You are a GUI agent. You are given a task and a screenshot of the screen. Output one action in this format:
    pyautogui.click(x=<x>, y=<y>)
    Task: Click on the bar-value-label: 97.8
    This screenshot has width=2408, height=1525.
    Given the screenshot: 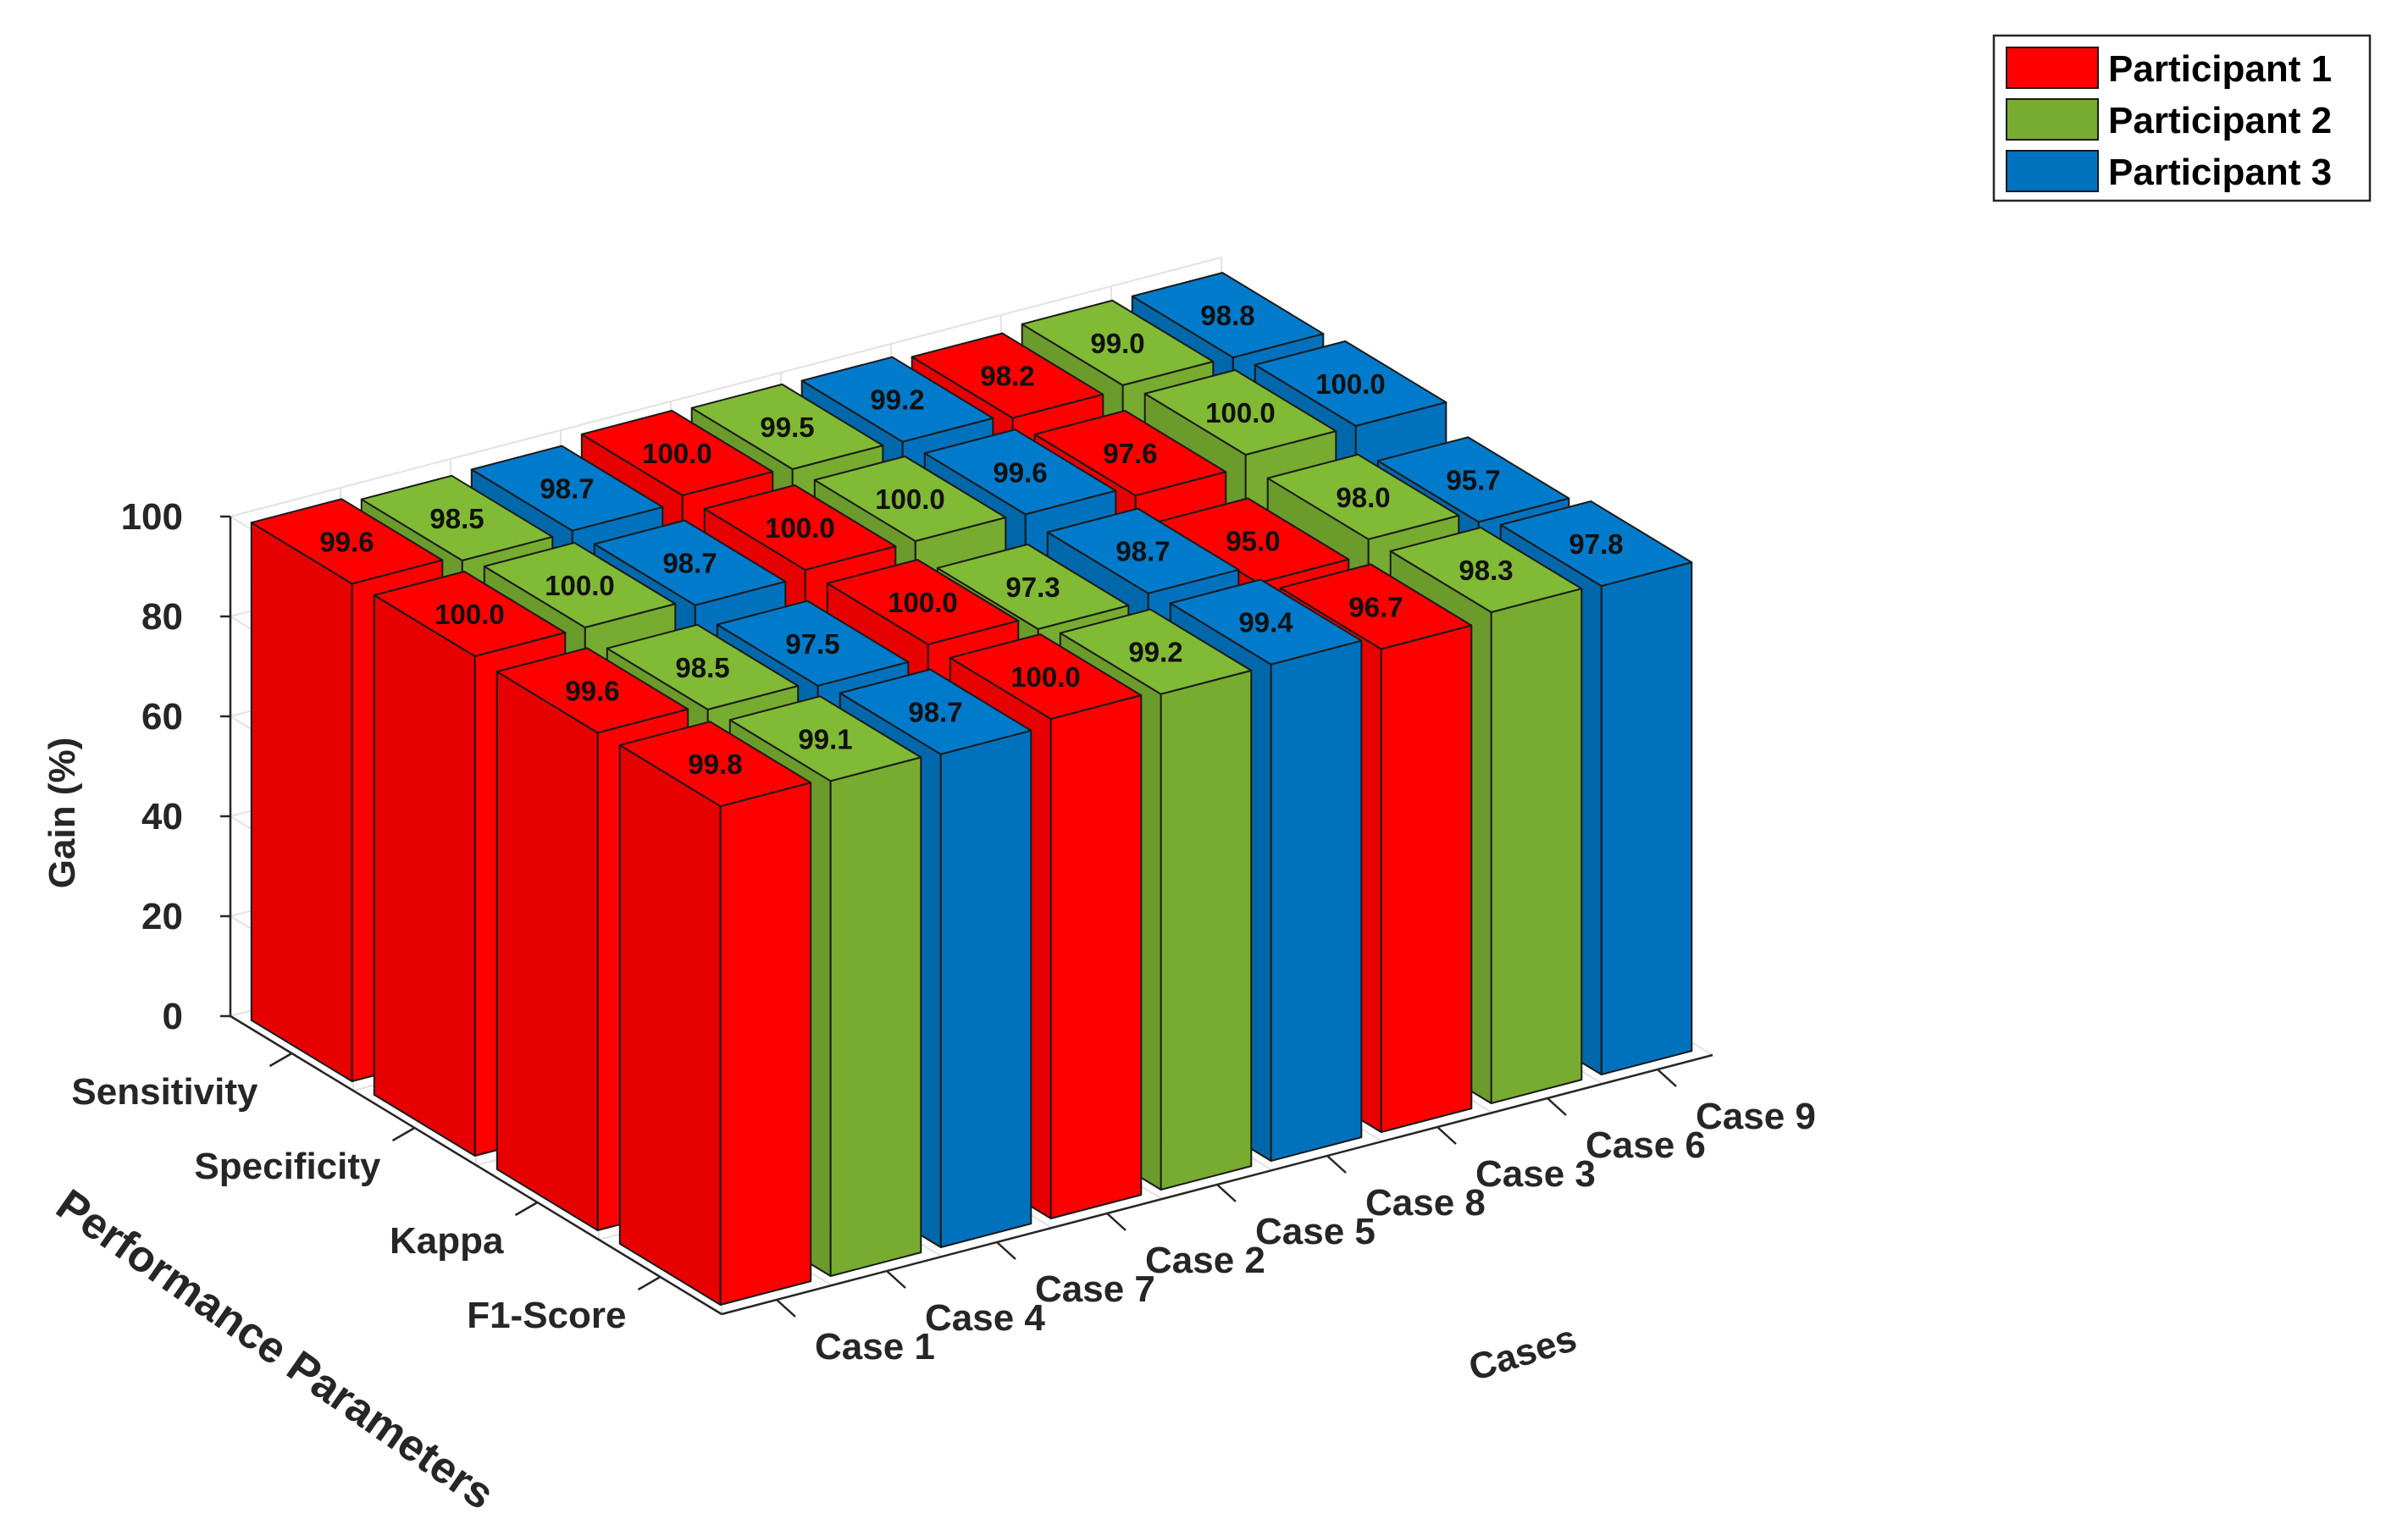 What is the action you would take?
    pyautogui.click(x=1596, y=544)
    